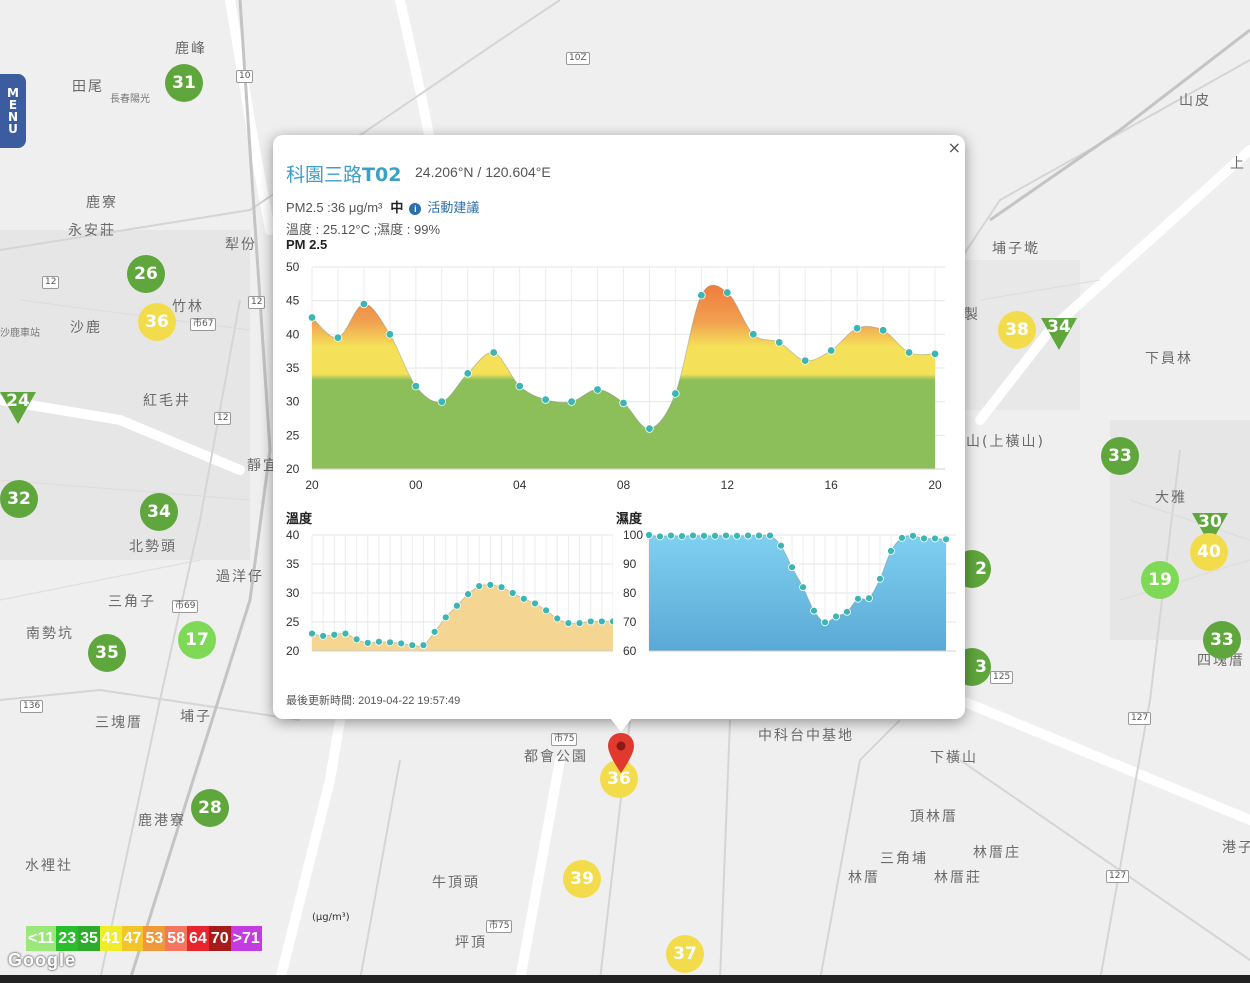 The width and height of the screenshot is (1250, 983). Describe the element at coordinates (293, 535) in the screenshot. I see `y-tick-label: 40` at that location.